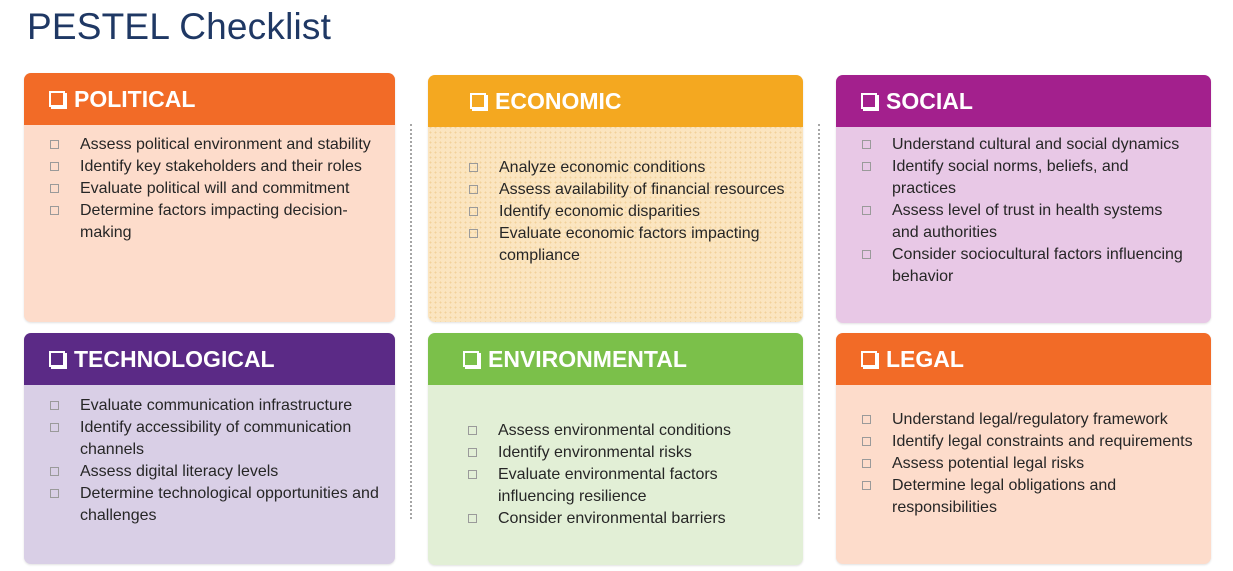 The height and width of the screenshot is (571, 1233). Describe the element at coordinates (629, 168) in the screenshot. I see `list-item: Analyze economic conditions` at that location.